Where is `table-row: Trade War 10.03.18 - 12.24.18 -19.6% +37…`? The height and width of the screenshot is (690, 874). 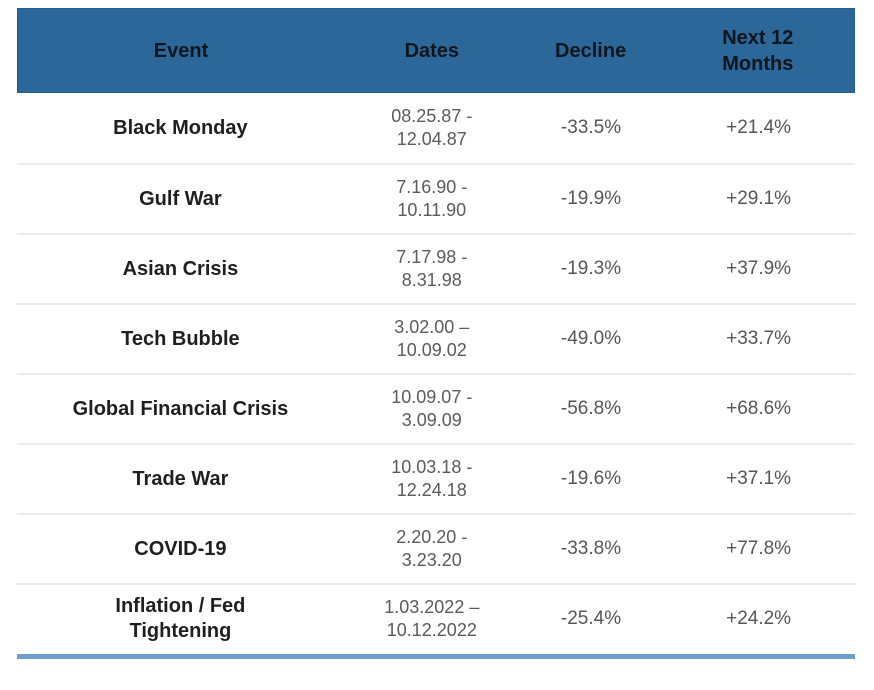
table-row: Trade War 10.03.18 - 12.24.18 -19.6% +37… is located at coordinates (436, 478).